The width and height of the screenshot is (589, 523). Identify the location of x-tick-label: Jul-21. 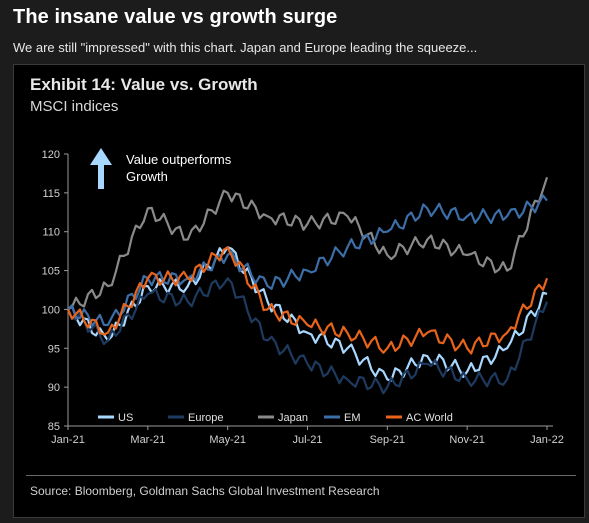
(308, 440).